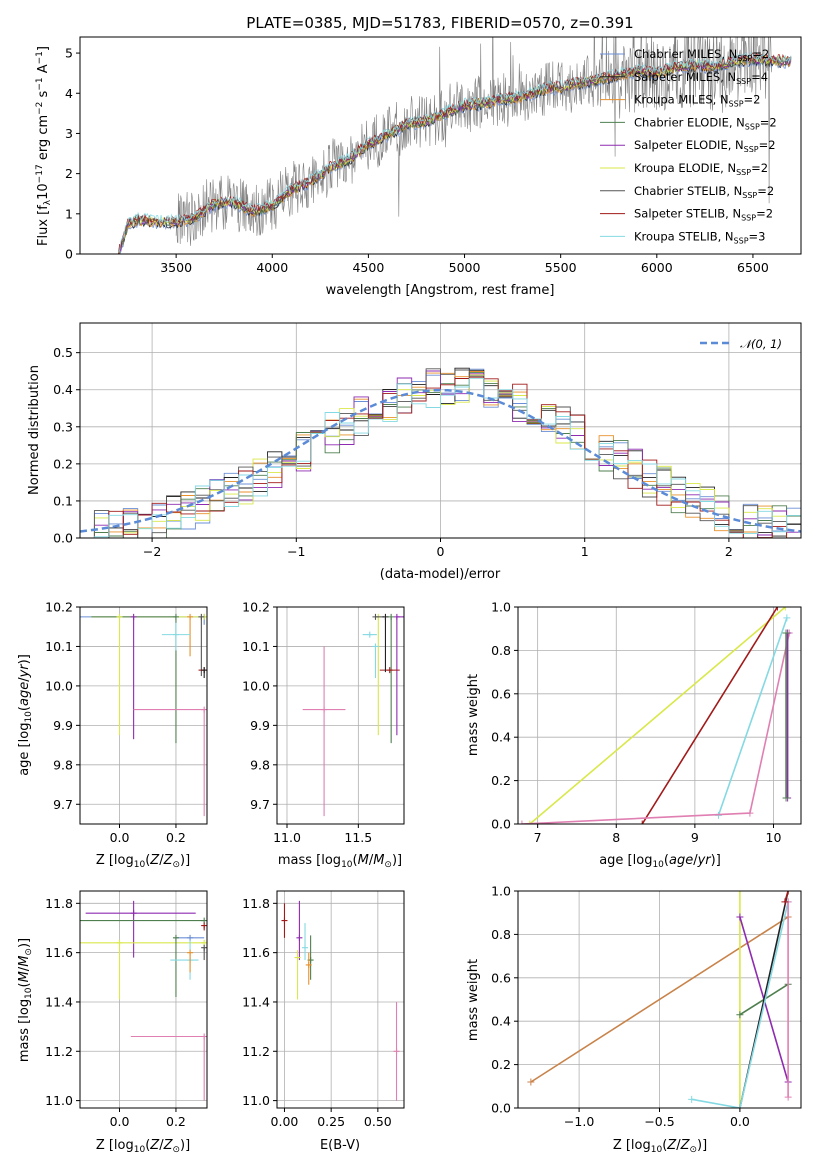 The width and height of the screenshot is (819, 1174). Describe the element at coordinates (69, 254) in the screenshot. I see `spectrum-ytick-label: 0` at that location.